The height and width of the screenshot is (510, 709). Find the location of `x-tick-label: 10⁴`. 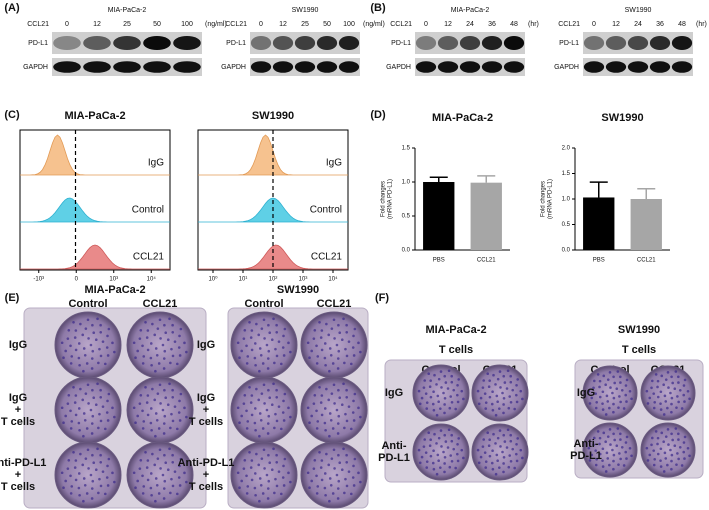

x-tick-label: 10⁴ is located at coordinates (152, 279).